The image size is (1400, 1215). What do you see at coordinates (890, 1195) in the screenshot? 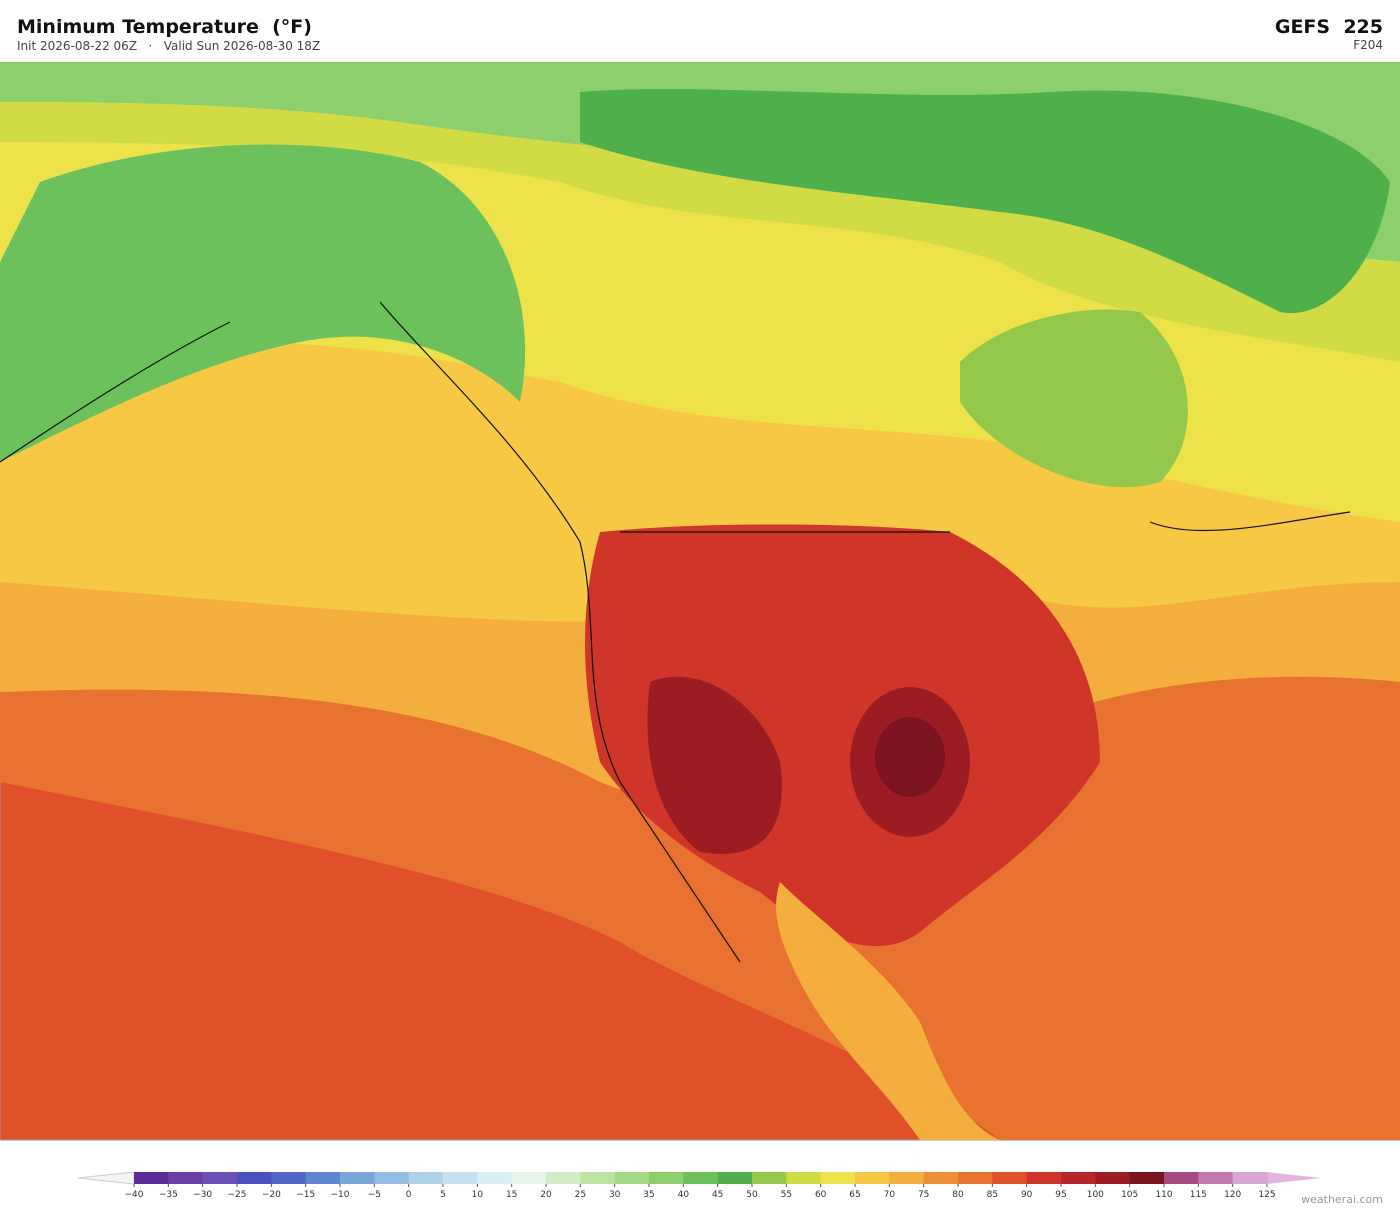
I see `colorbar-tick-label: 70` at bounding box center [890, 1195].